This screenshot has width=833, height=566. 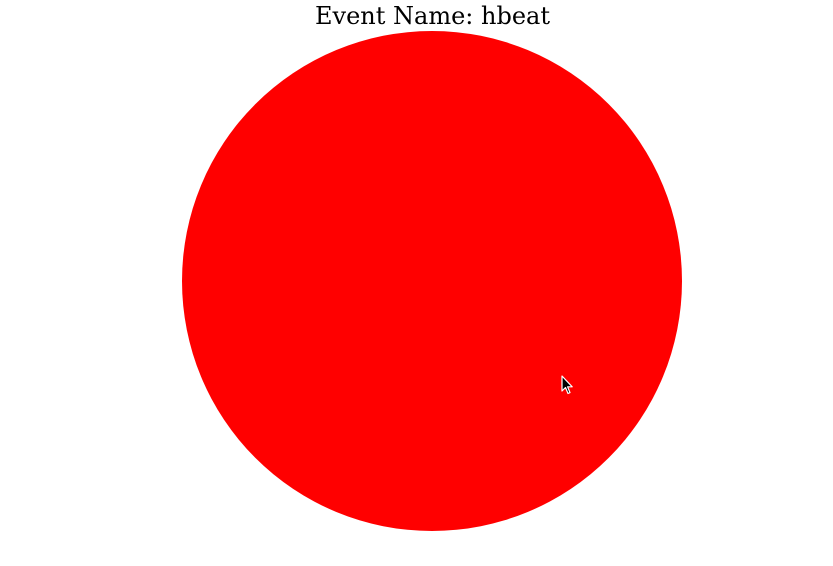 I want to click on mouse-pointer-icon, so click(x=567, y=385).